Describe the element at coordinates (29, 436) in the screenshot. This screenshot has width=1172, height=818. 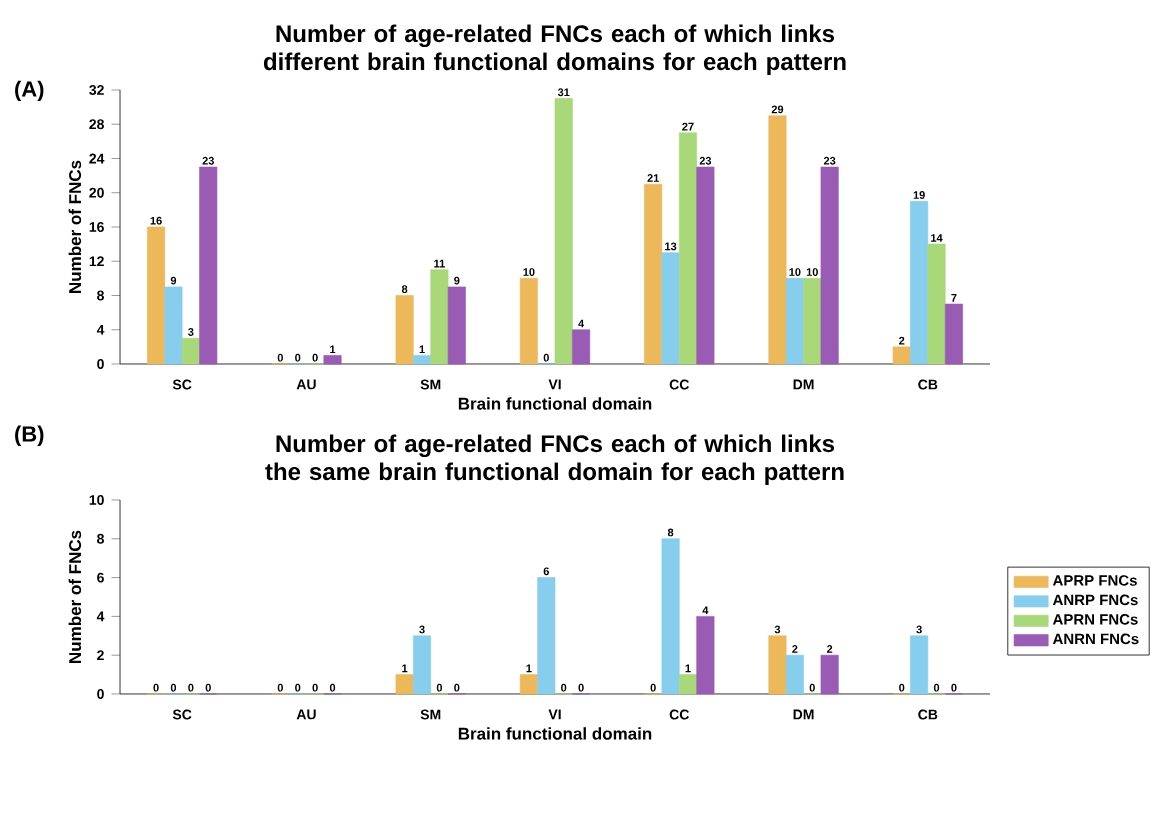
I see `text: (B)` at that location.